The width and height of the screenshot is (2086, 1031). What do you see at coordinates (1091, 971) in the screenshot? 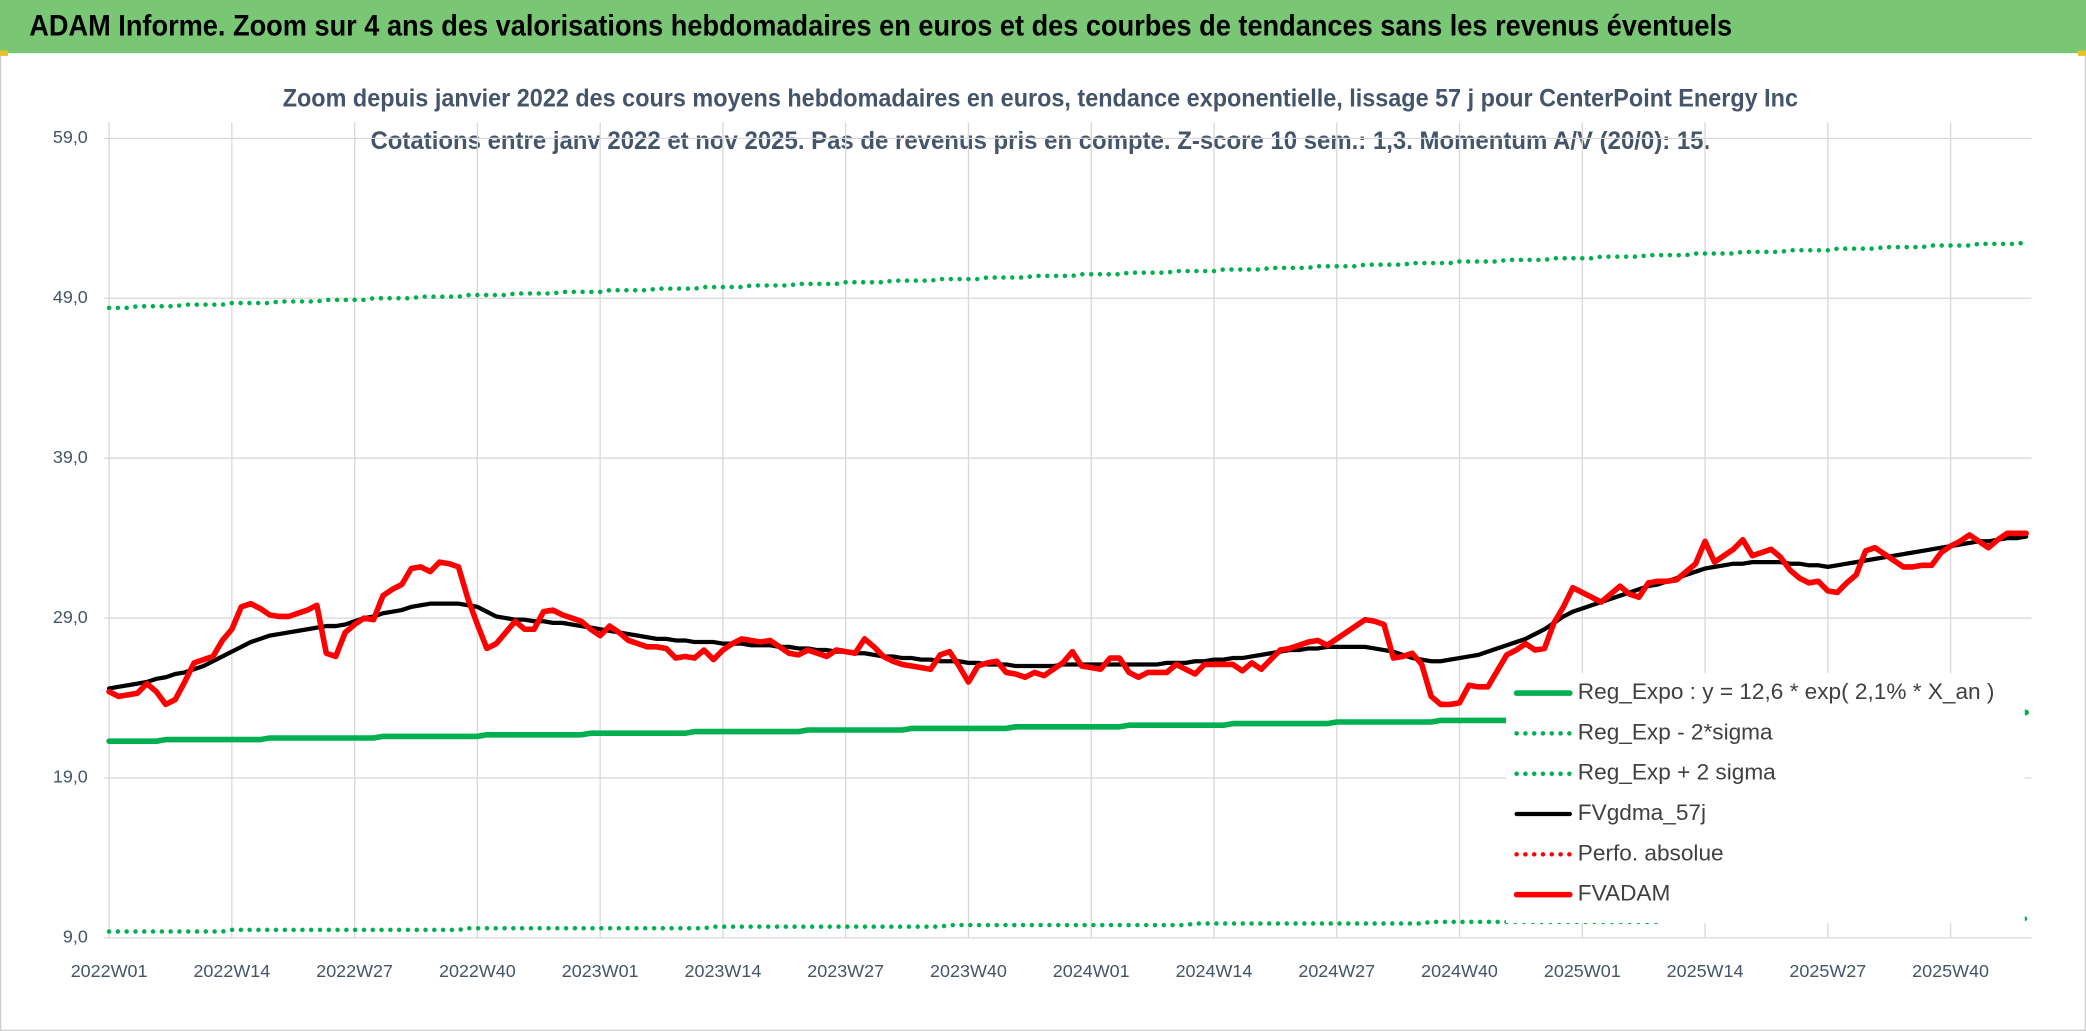
I see `x-tick-label: 2024W01` at bounding box center [1091, 971].